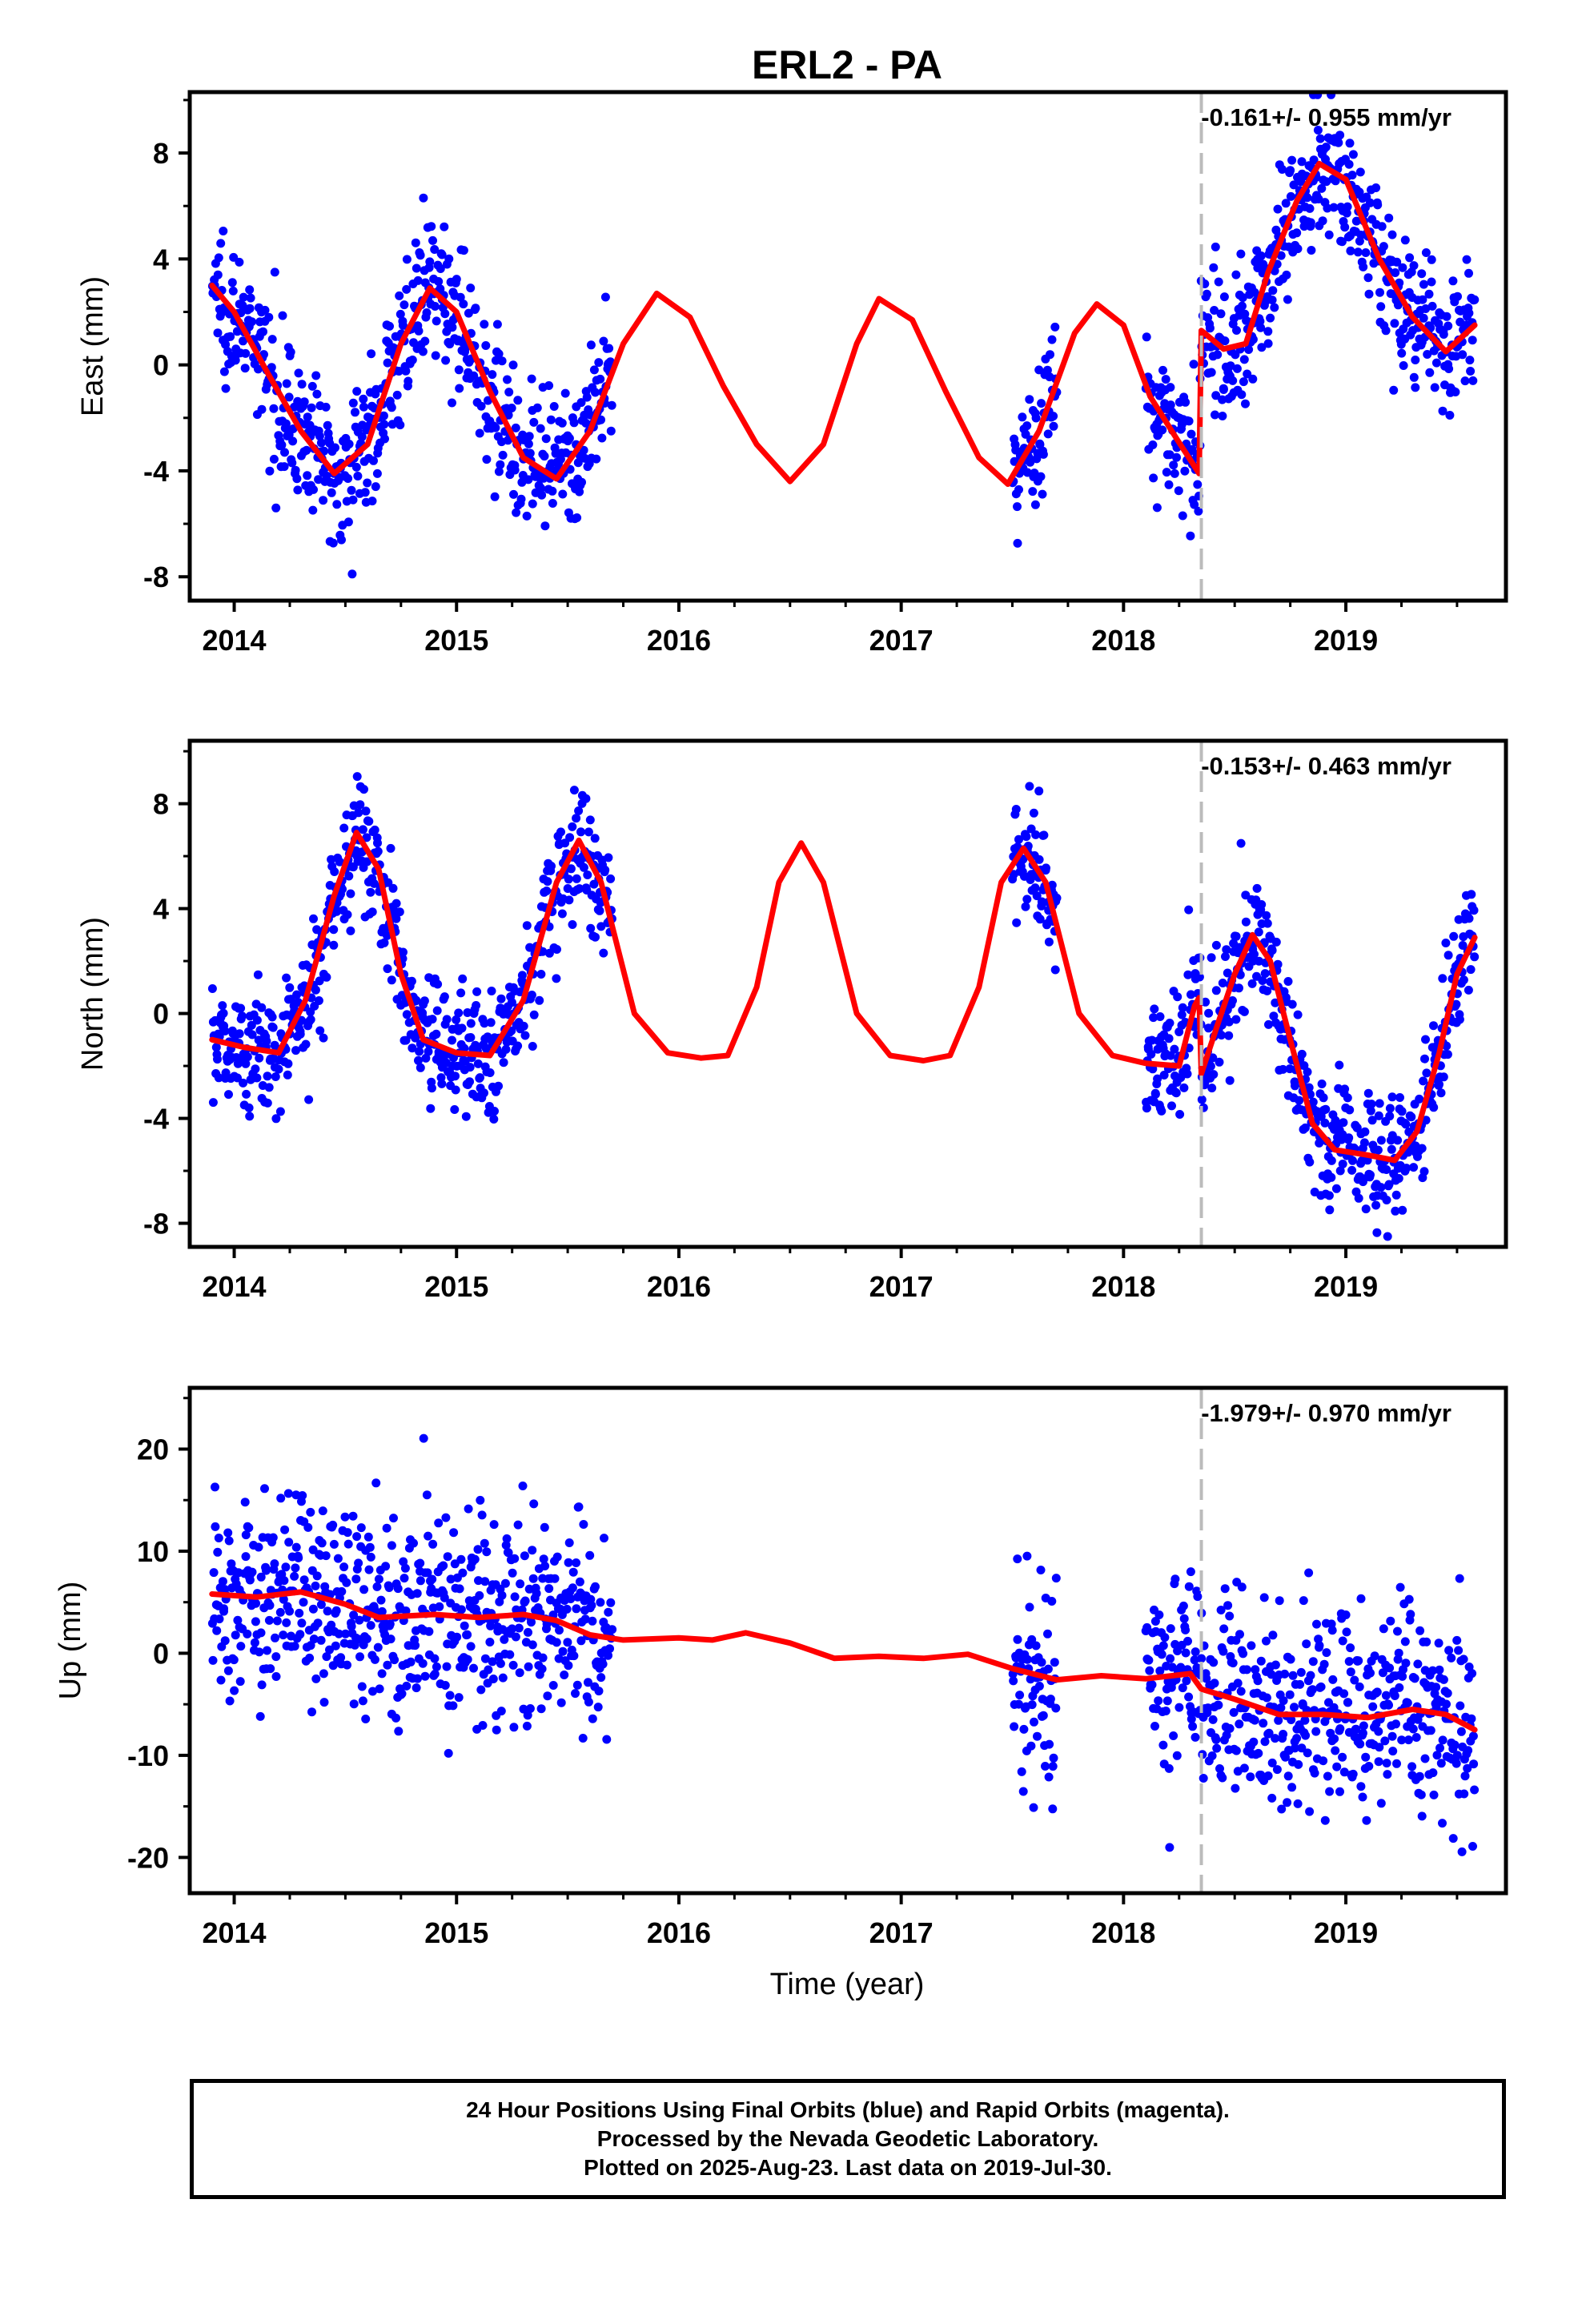  I want to click on north-x-ticks: 2014 2015 2016 2017 2018 2019, so click(830, 1275).